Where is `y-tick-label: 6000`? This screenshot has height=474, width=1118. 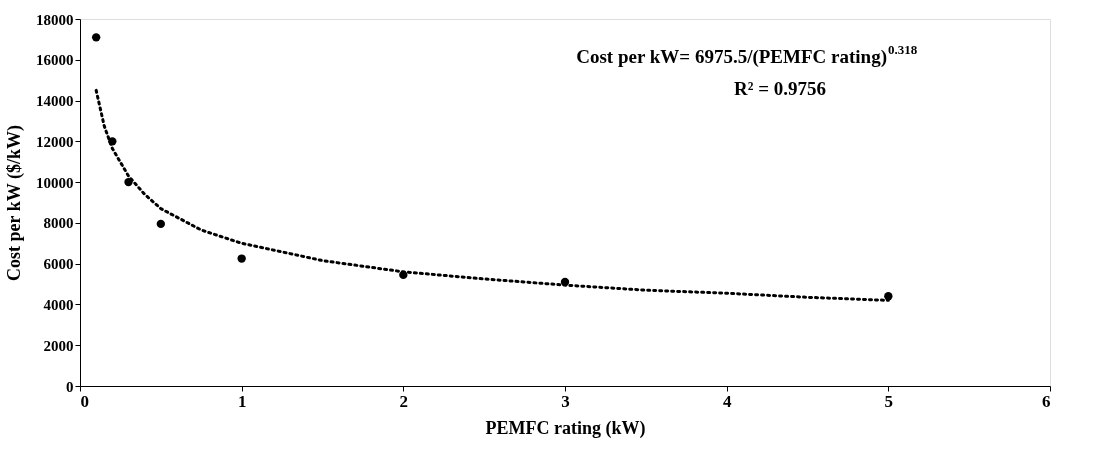 y-tick-label: 6000 is located at coordinates (58, 264).